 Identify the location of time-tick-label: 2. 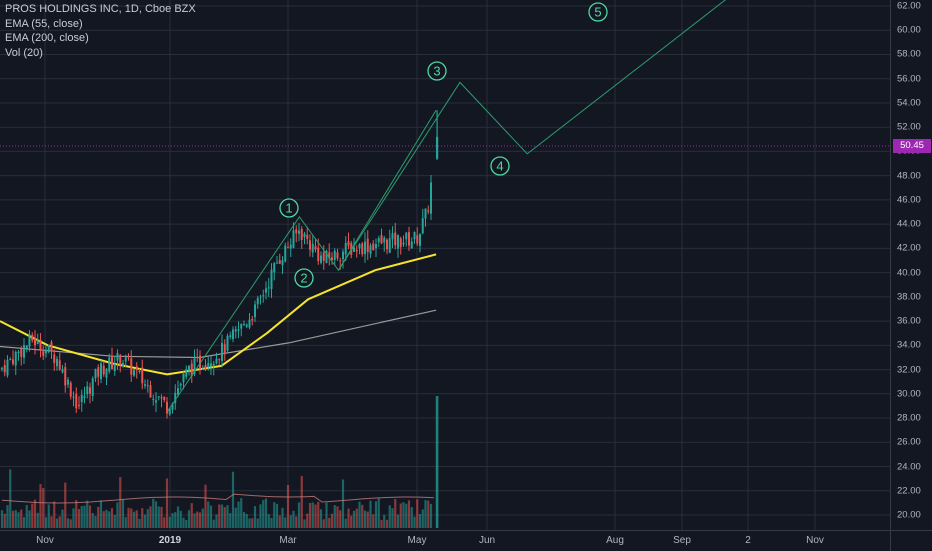
(748, 540).